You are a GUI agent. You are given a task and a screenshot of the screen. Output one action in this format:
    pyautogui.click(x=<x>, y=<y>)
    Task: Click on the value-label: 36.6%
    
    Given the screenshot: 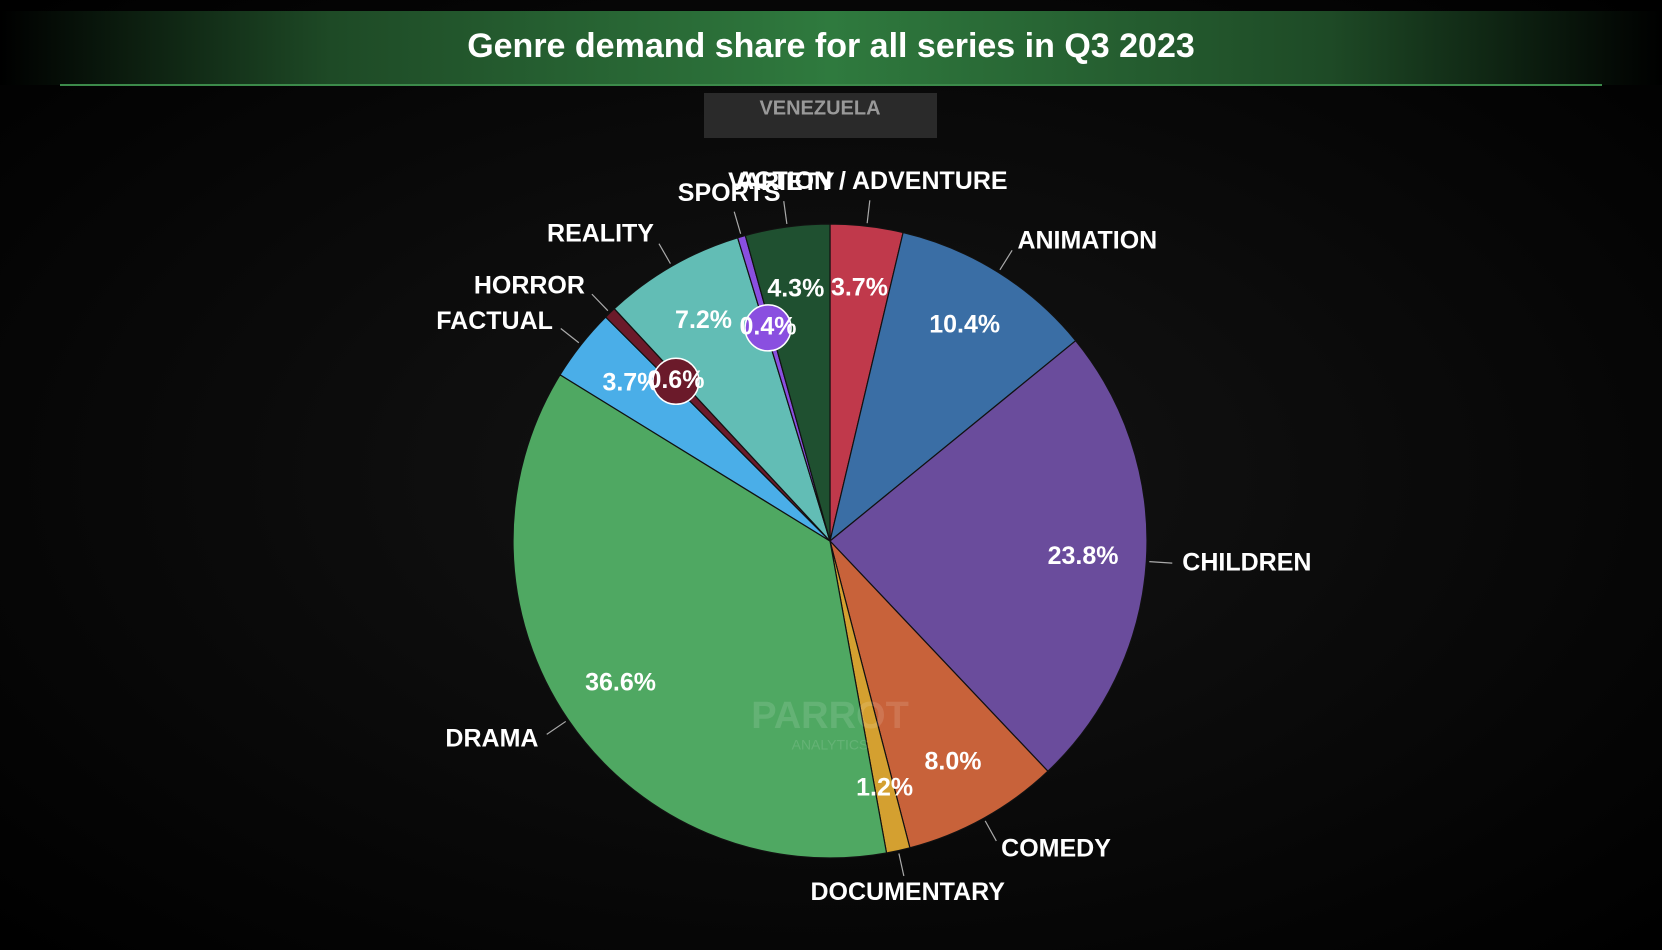 What is the action you would take?
    pyautogui.click(x=620, y=683)
    